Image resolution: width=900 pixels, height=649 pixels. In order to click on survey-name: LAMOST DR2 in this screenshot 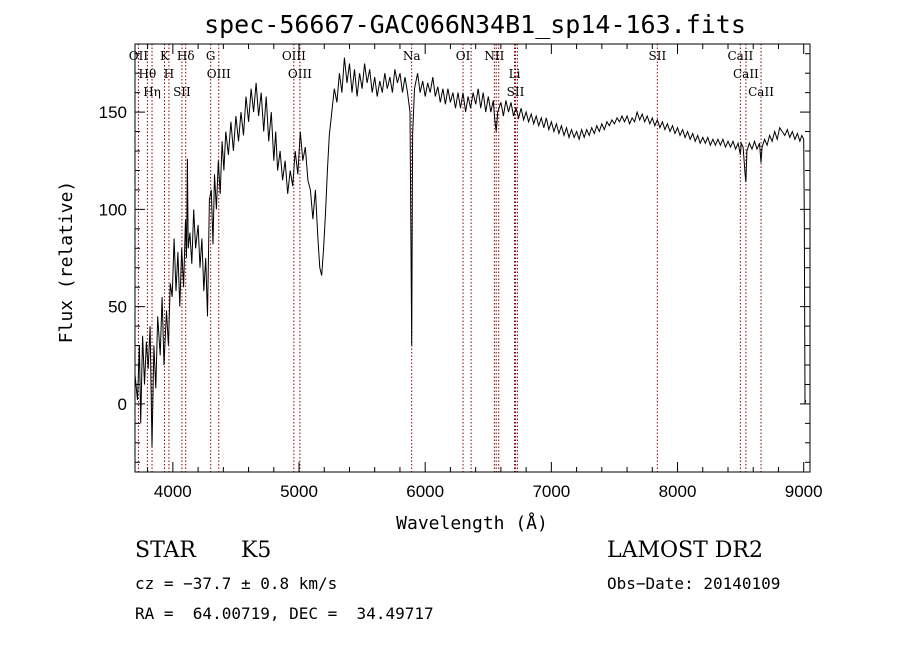, I will do `click(685, 550)`.